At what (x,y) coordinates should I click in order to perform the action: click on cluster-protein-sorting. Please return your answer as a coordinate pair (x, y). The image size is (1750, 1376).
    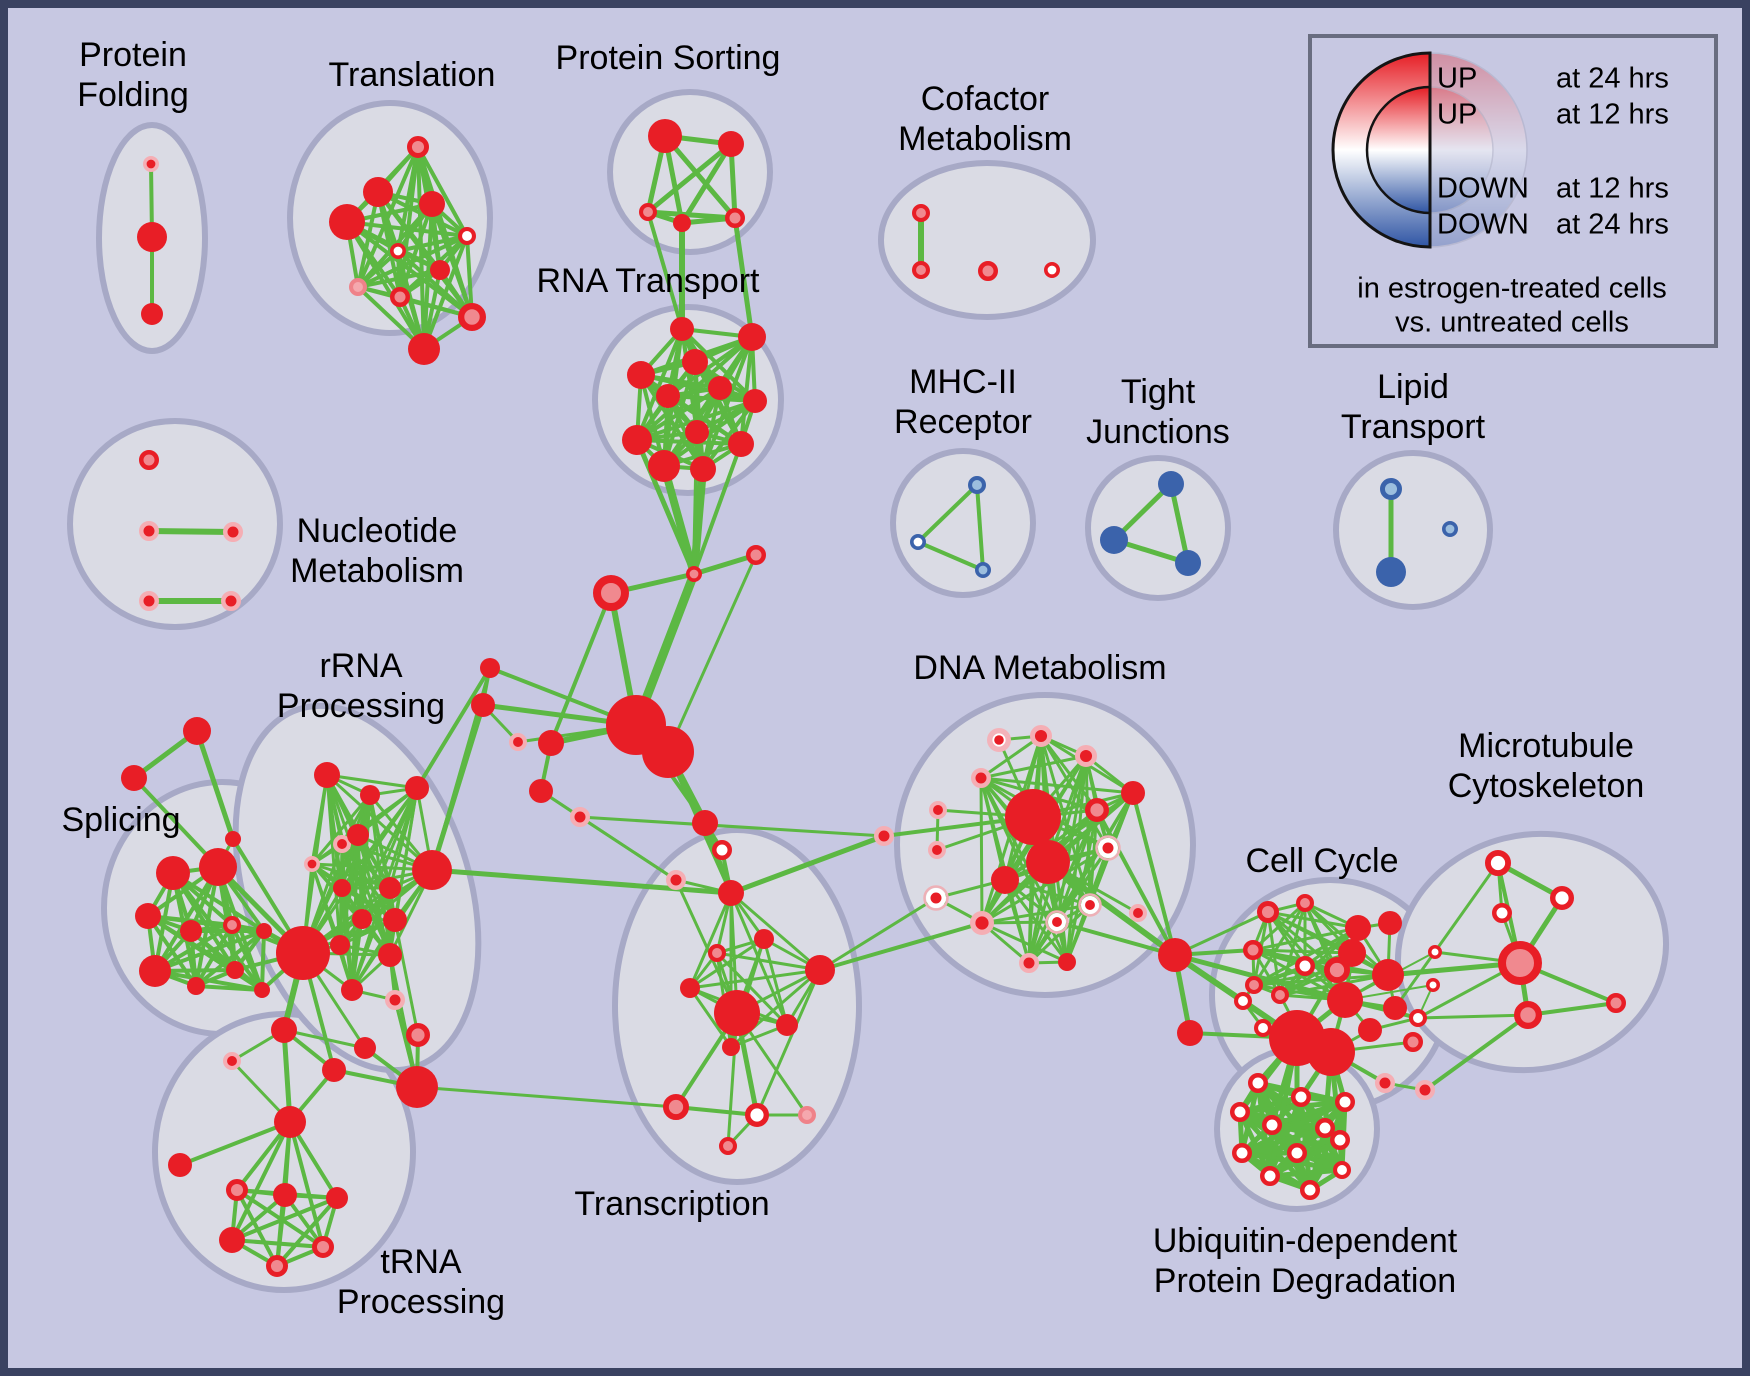
    Looking at the image, I should click on (690, 172).